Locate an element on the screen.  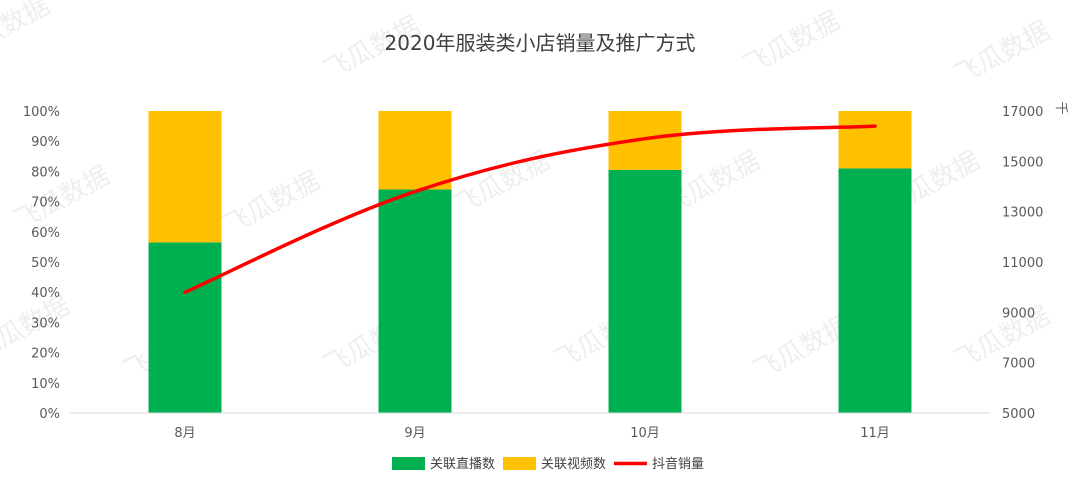
left-tick-label: 0% is located at coordinates (49, 414).